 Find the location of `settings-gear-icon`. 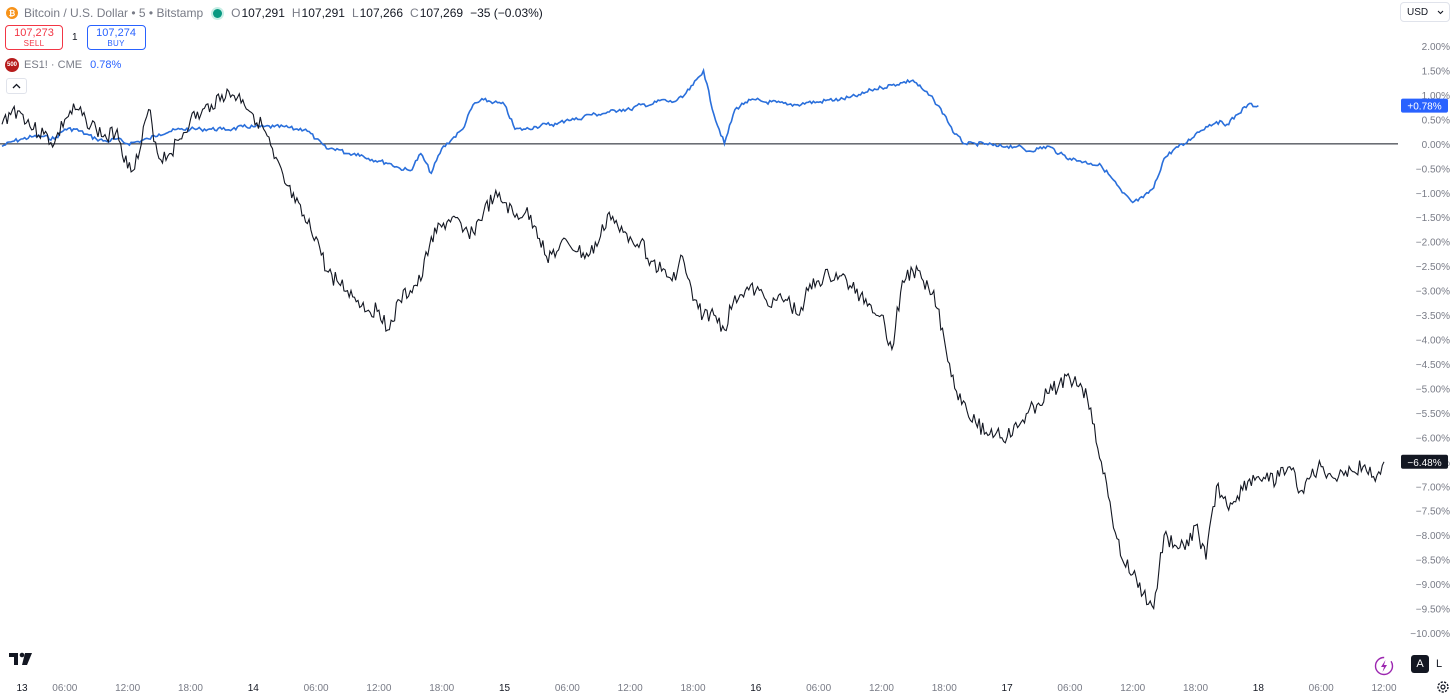

settings-gear-icon is located at coordinates (1443, 687).